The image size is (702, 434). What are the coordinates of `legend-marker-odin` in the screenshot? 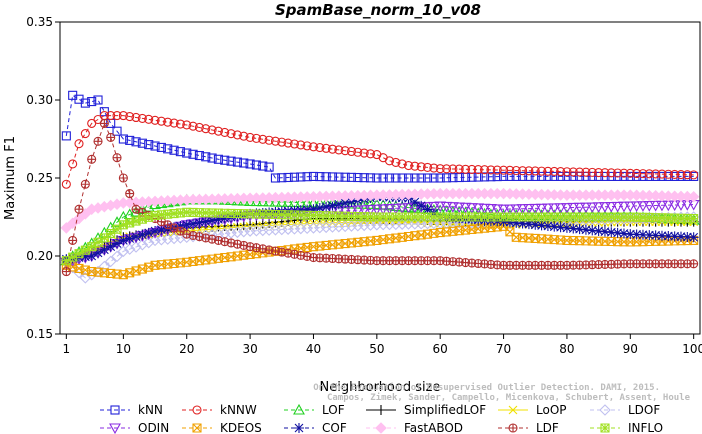 It's located at (115, 428).